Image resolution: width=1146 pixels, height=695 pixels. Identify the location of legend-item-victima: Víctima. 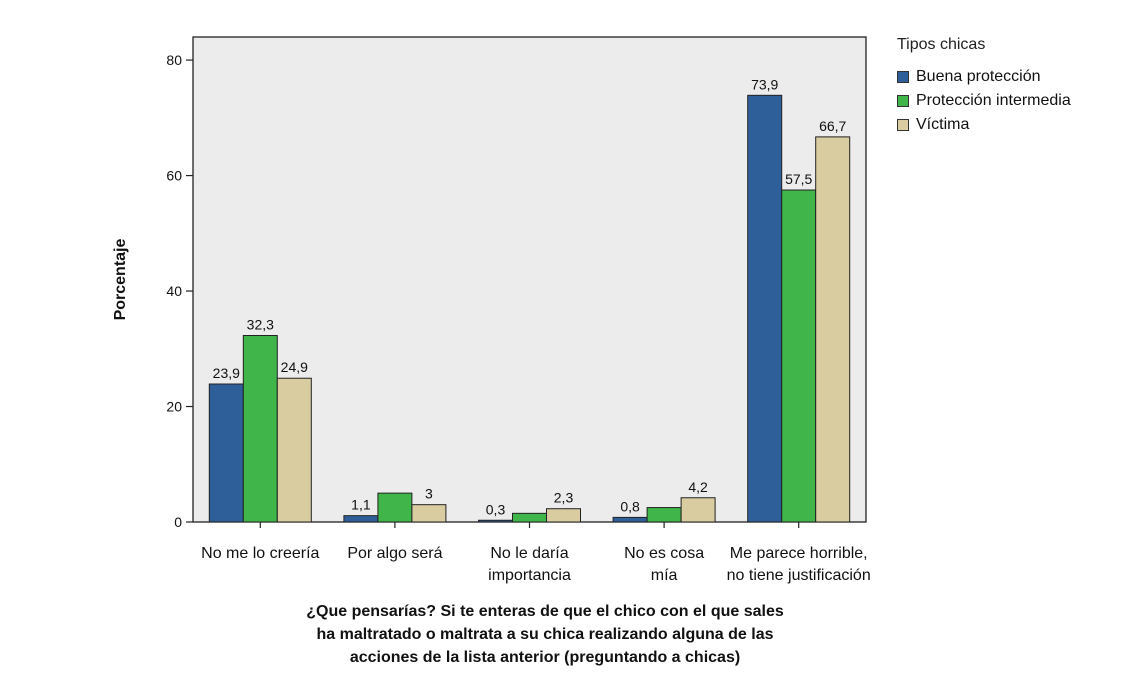
(984, 125).